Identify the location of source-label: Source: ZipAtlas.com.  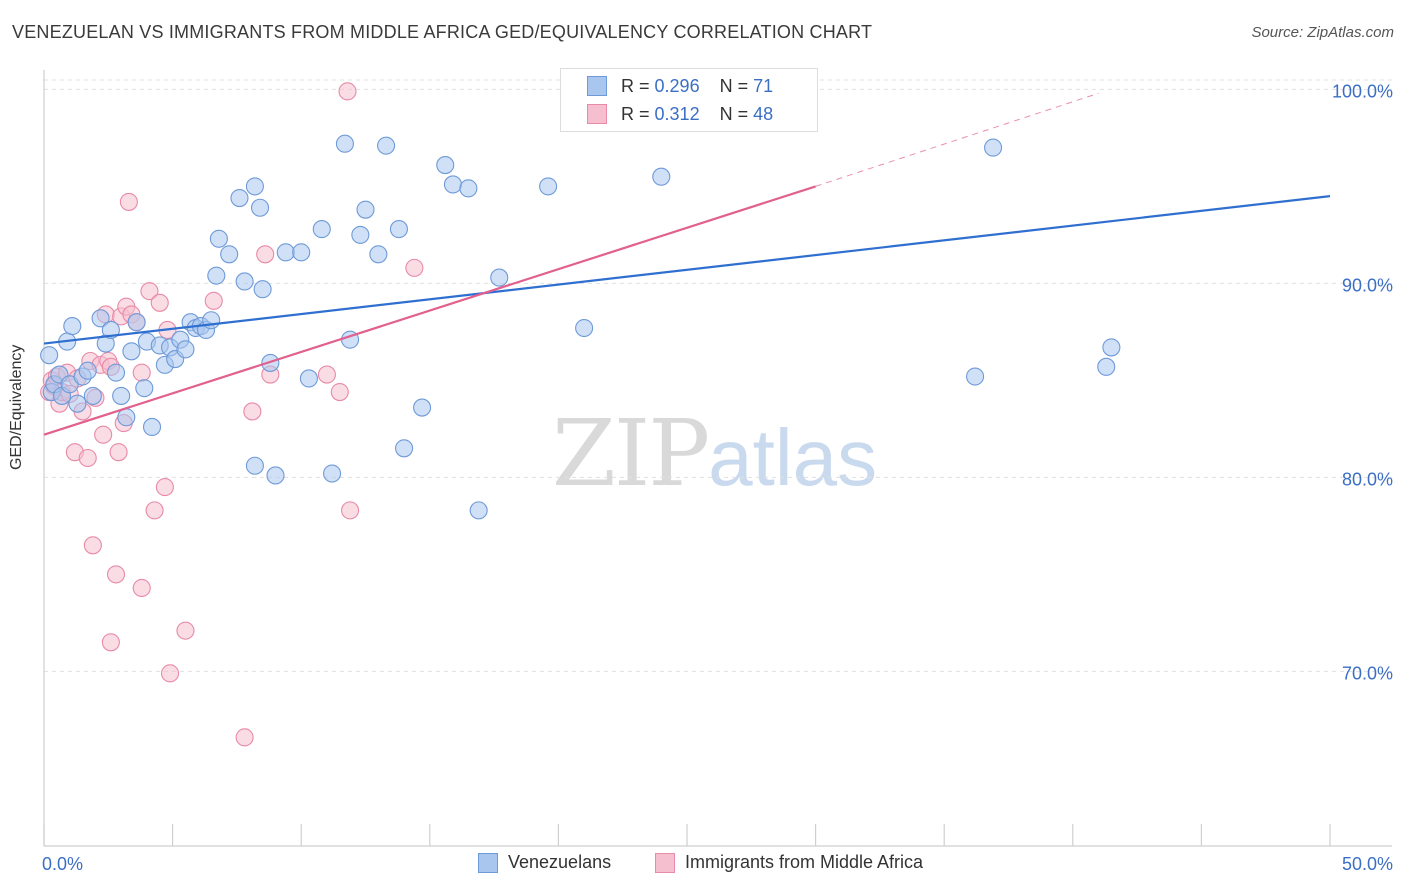
(1322, 32).